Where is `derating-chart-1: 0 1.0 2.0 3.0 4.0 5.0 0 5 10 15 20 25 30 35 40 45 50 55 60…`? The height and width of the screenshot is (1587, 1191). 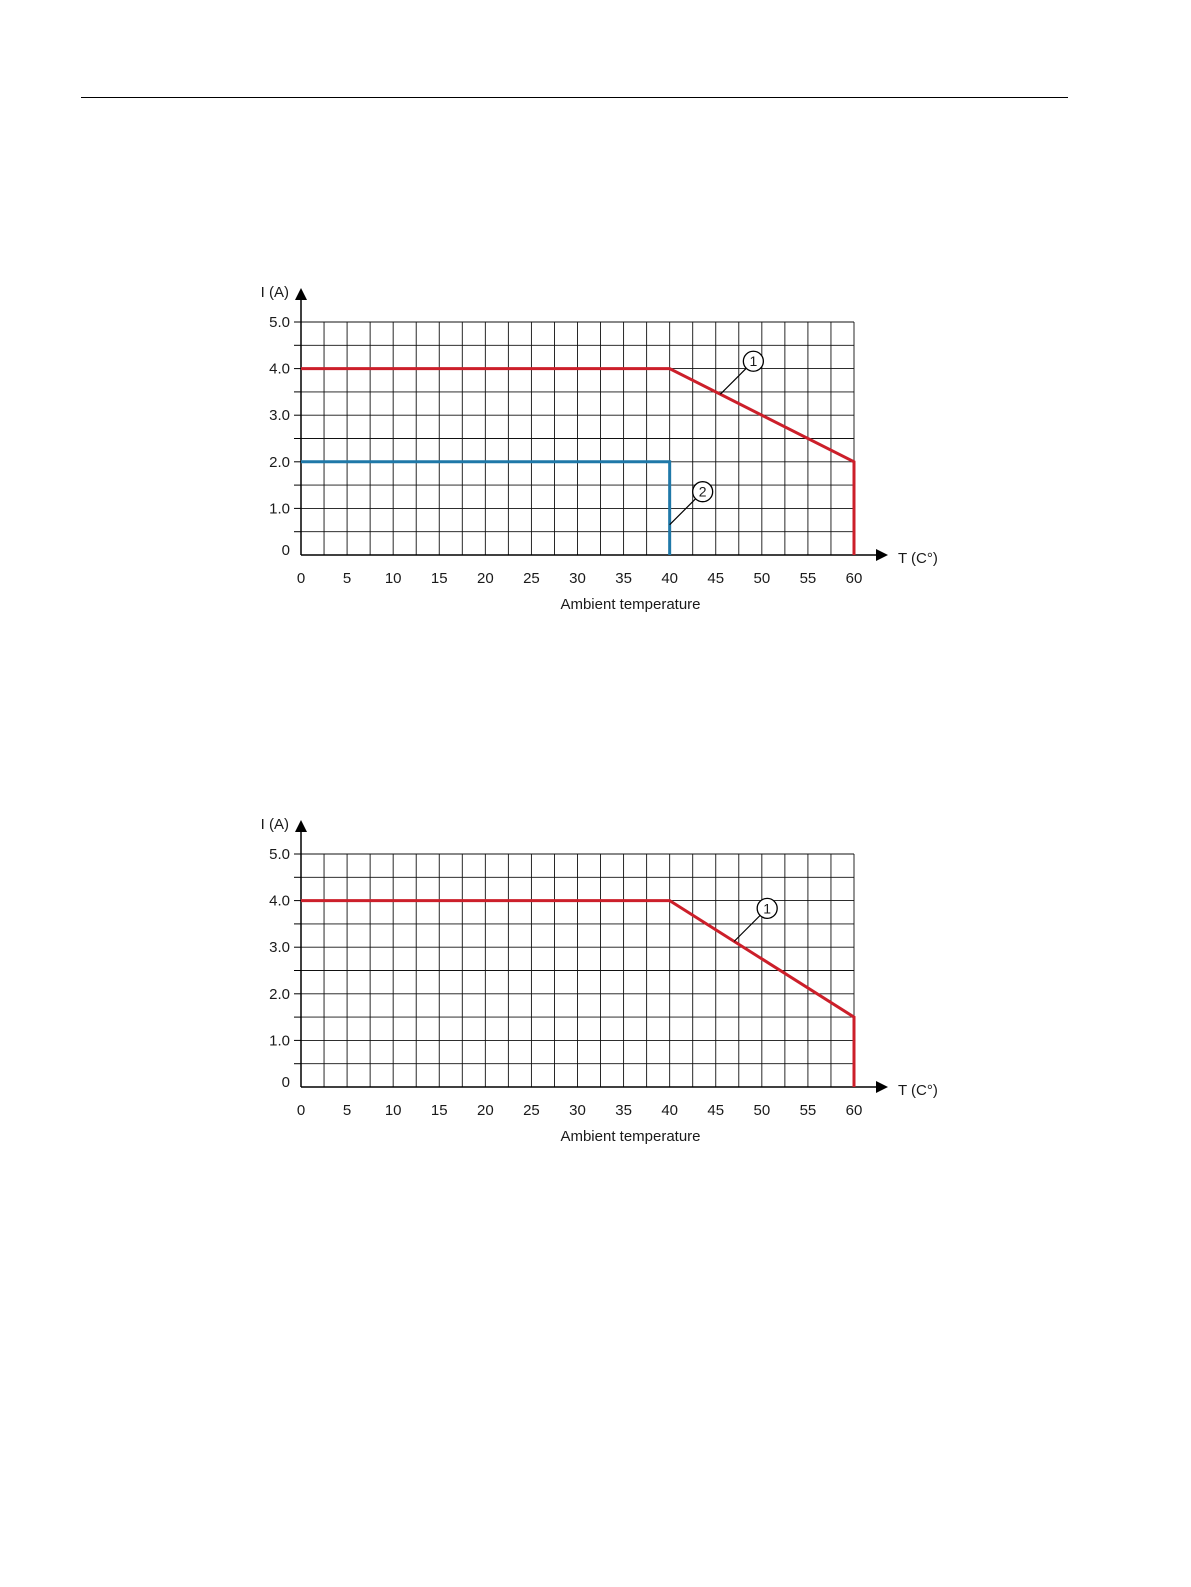
derating-chart-1: 0 1.0 2.0 3.0 4.0 5.0 0 5 10 15 20 25 30 35 40 45 50 55 60… is located at coordinates (599, 448).